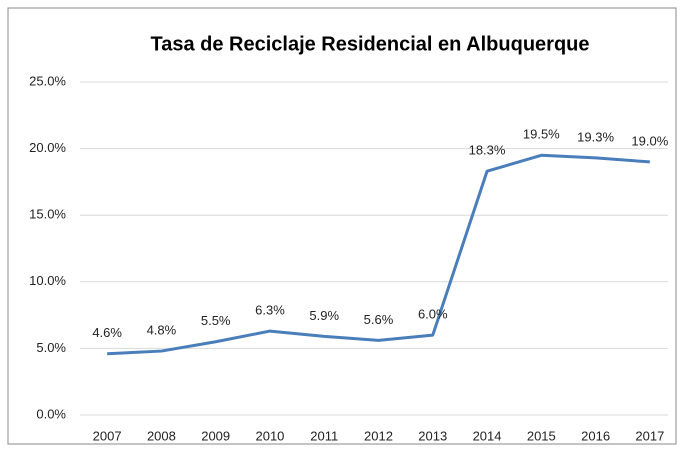  What do you see at coordinates (433, 314) in the screenshot?
I see `data-label: 6.0%` at bounding box center [433, 314].